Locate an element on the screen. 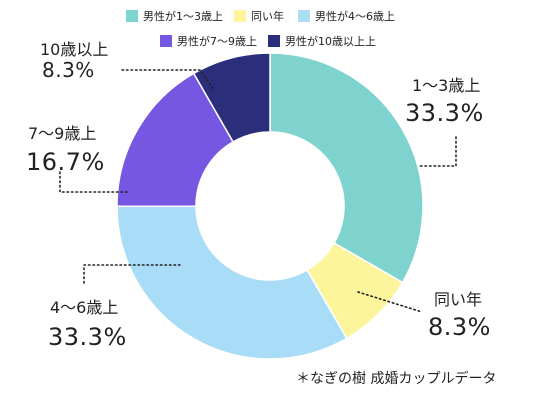 The width and height of the screenshot is (540, 405). data-label-name: 7〜9歳上 is located at coordinates (62, 133).